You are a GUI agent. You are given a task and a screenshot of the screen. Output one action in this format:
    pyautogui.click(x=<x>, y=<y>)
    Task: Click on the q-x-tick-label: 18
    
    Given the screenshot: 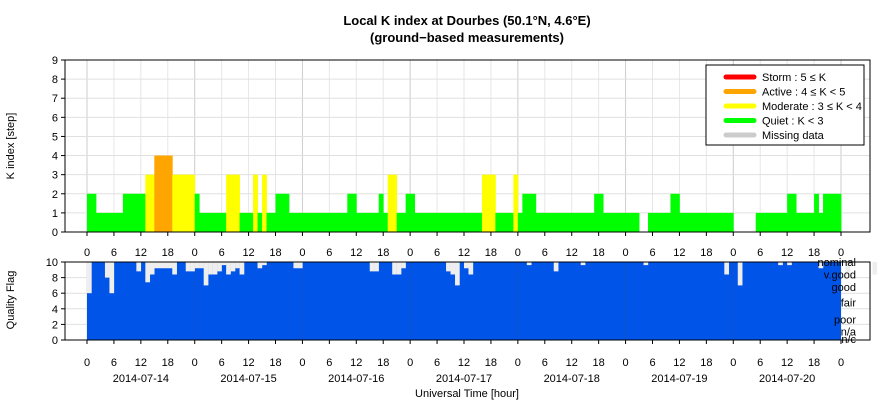 What is the action you would take?
    pyautogui.click(x=706, y=363)
    